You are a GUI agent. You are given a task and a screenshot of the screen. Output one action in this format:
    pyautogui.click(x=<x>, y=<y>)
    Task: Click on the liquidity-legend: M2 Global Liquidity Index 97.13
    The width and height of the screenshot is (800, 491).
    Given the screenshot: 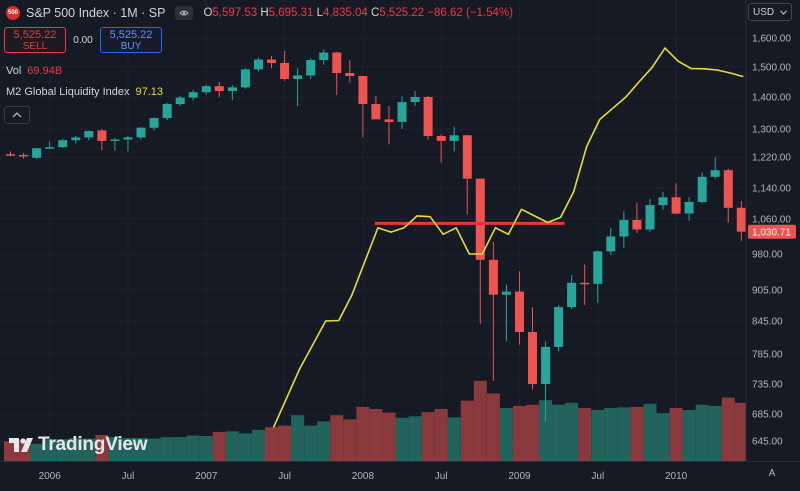 What is the action you would take?
    pyautogui.click(x=84, y=92)
    